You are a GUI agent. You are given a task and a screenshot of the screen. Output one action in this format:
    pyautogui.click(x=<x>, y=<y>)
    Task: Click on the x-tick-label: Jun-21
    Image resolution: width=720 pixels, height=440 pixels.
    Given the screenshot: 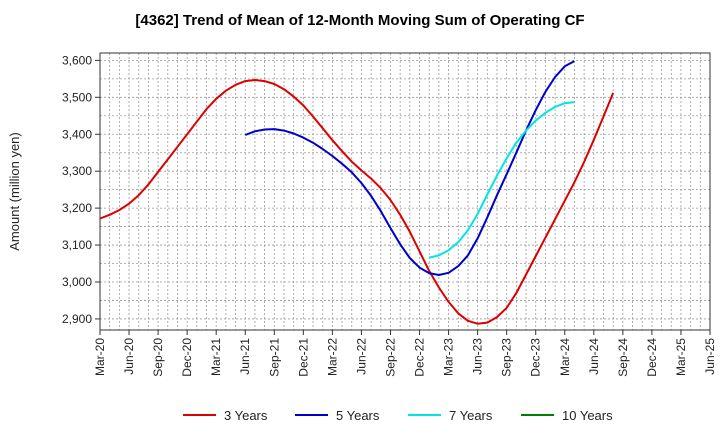 What is the action you would take?
    pyautogui.click(x=245, y=356)
    